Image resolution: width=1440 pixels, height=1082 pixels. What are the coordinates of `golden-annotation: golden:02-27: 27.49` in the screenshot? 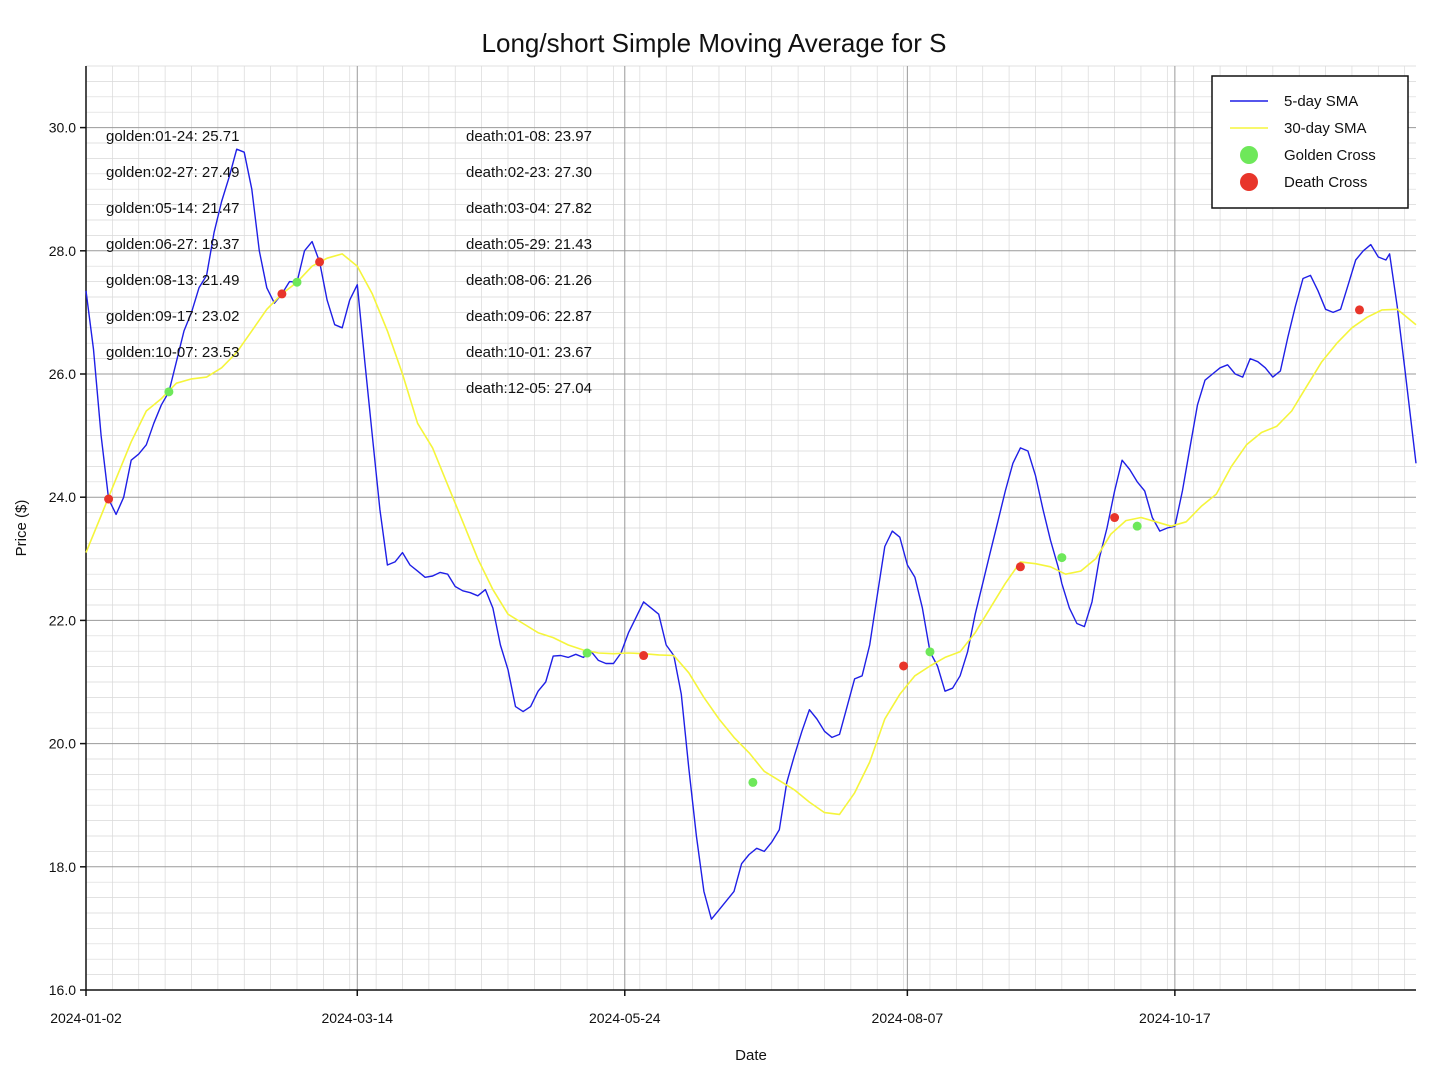 It's located at (172, 172).